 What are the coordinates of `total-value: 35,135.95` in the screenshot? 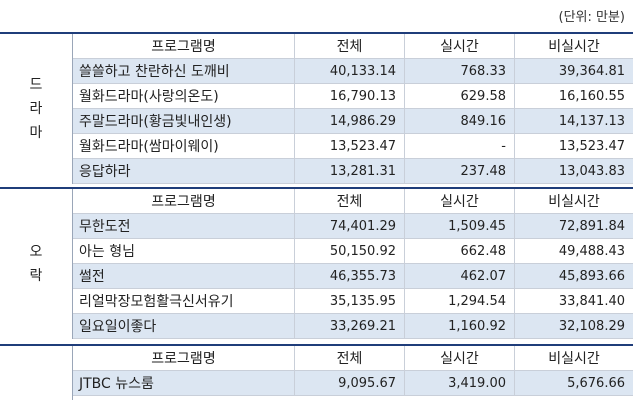 It's located at (350, 301).